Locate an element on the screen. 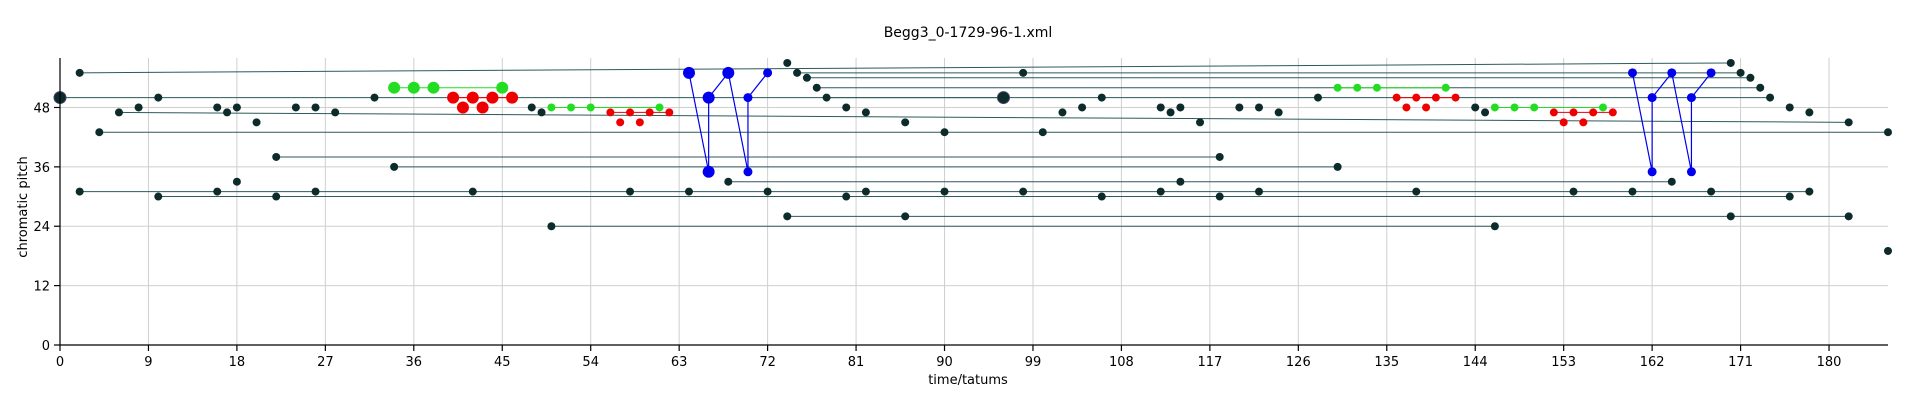 The height and width of the screenshot is (401, 1920). x-tick-label: 45 is located at coordinates (502, 362).